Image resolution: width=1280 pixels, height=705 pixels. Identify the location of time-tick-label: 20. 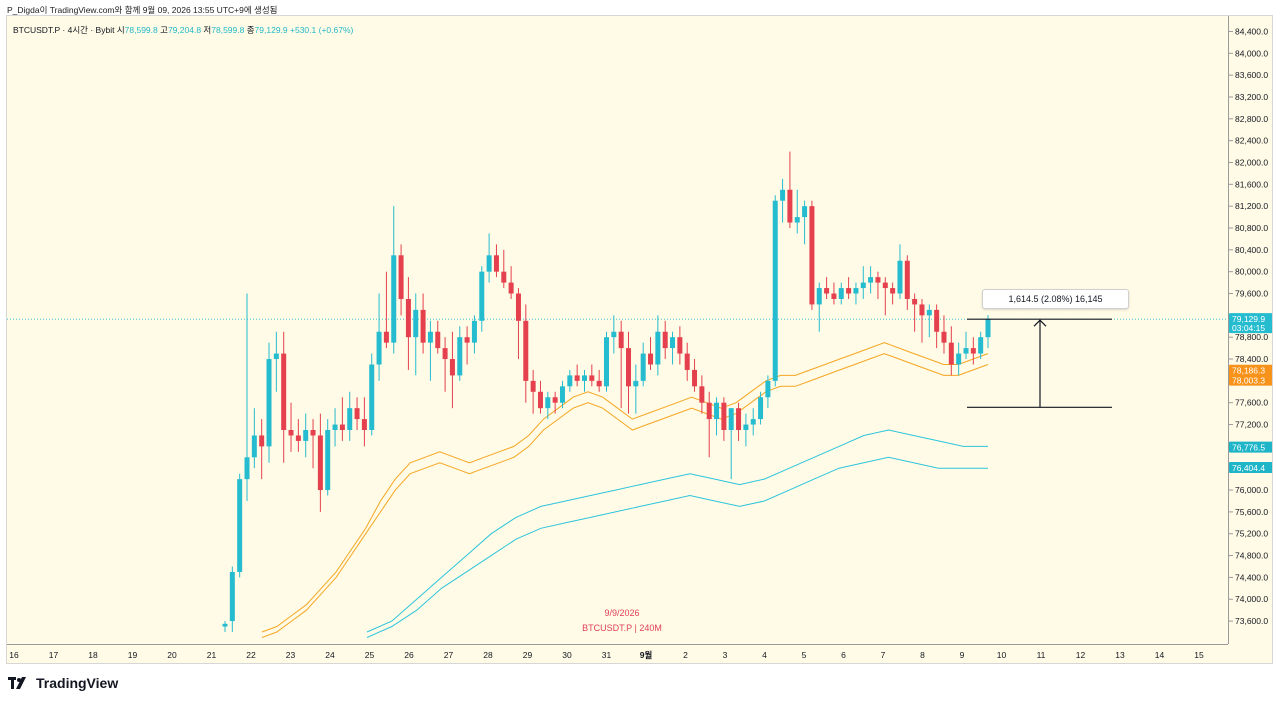
(172, 655).